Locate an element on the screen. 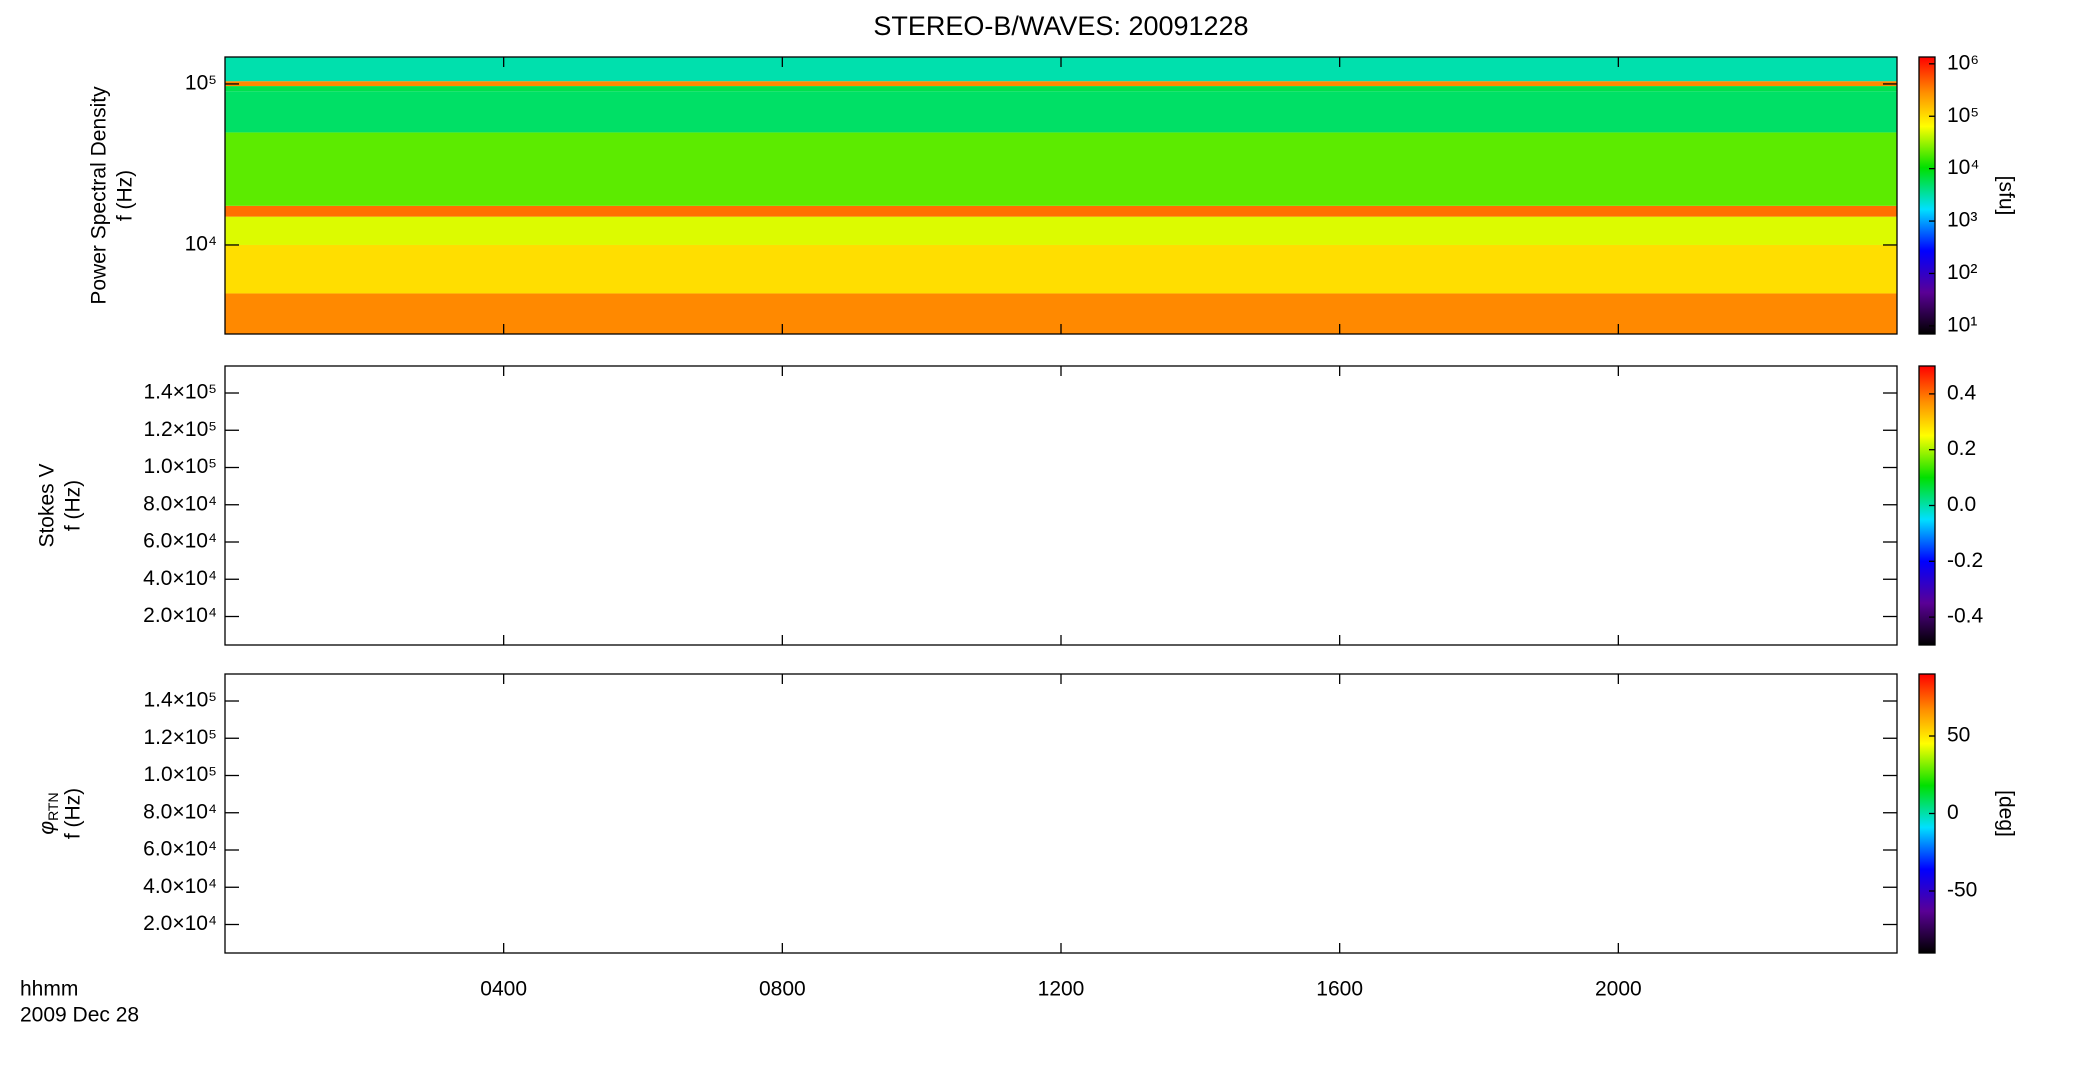 The width and height of the screenshot is (2096, 1080). colorbar-tick-label: 10³ is located at coordinates (1962, 220).